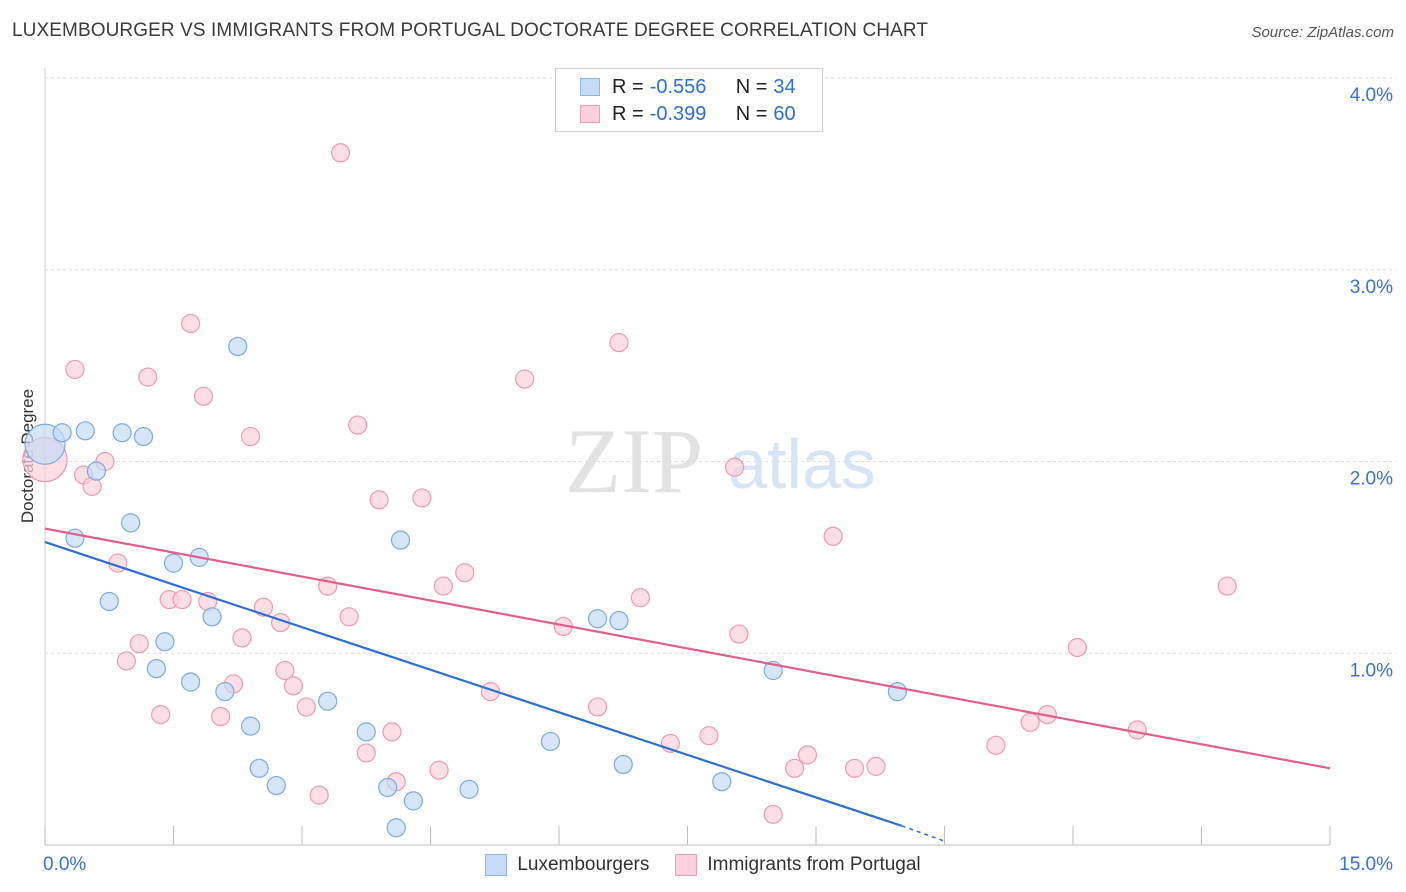 Image resolution: width=1406 pixels, height=892 pixels. I want to click on stats-legend: R = -0.556 N = 34 R = -0.399 N = 60, so click(689, 100).